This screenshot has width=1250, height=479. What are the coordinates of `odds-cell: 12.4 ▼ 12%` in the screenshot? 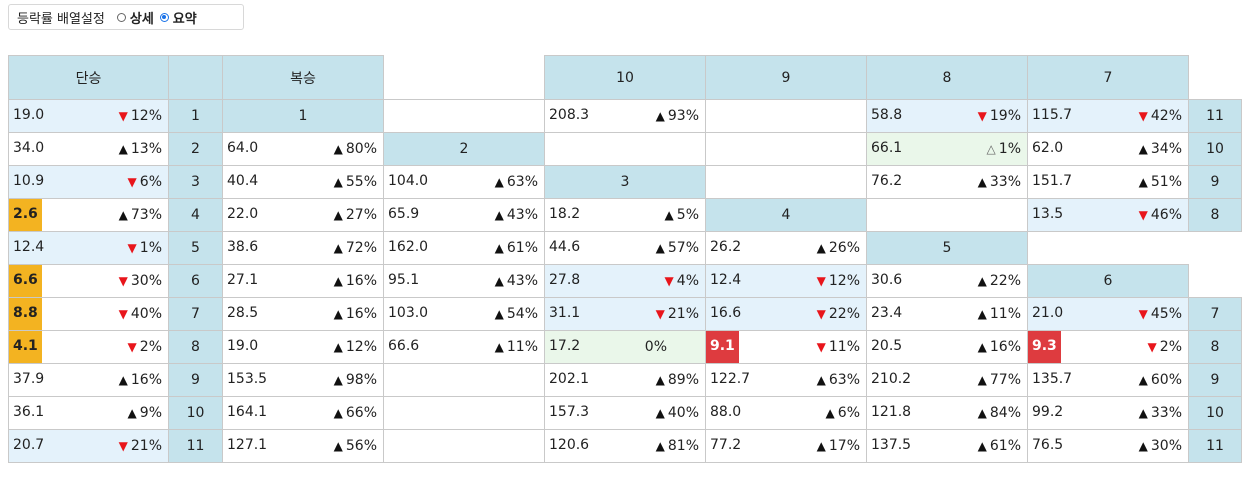 It's located at (786, 281).